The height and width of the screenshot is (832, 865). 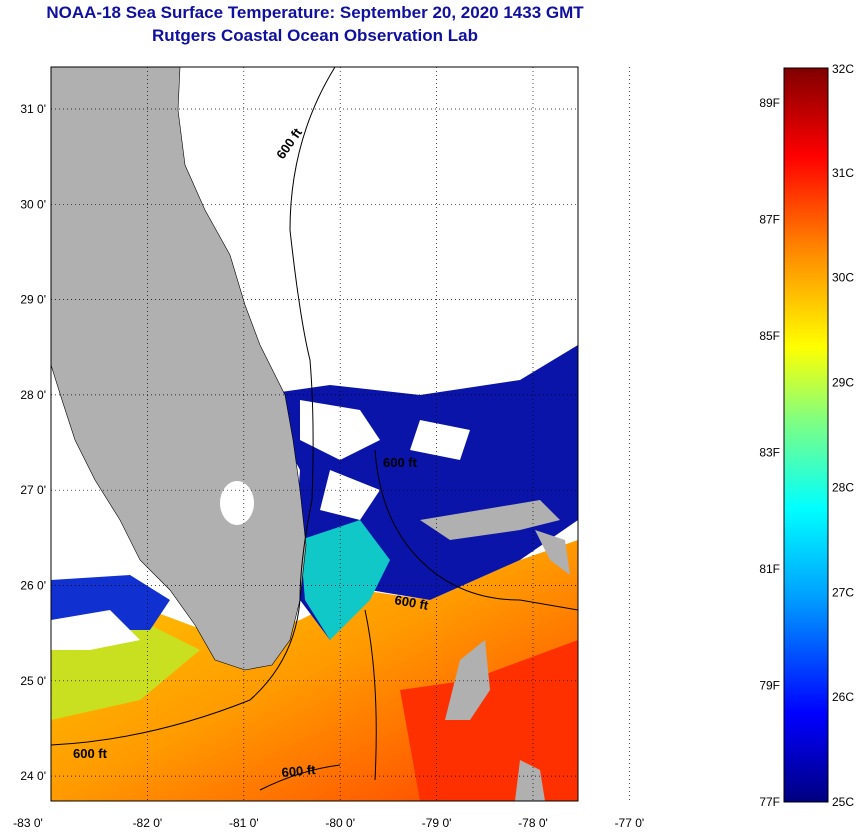 I want to click on abaco-island, so click(x=552, y=552).